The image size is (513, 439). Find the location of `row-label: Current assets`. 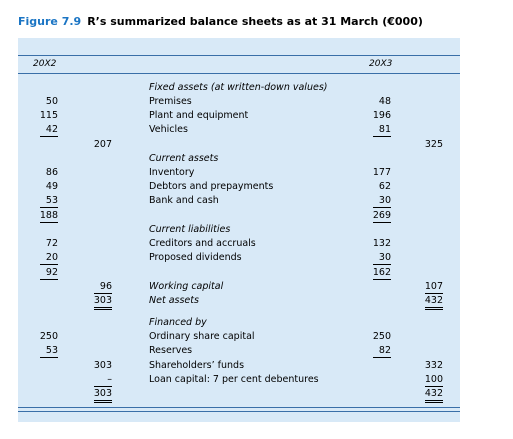

row-label: Current assets is located at coordinates (184, 158).